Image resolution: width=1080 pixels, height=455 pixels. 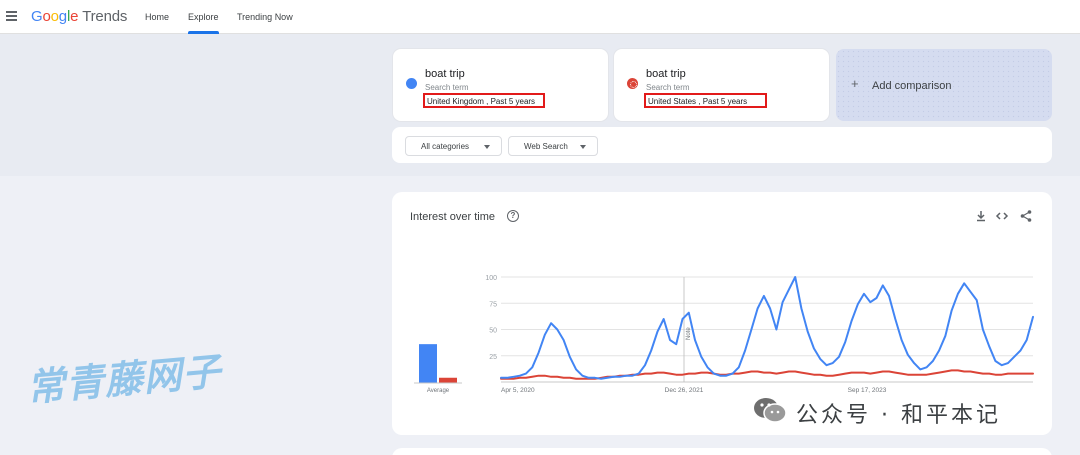 What do you see at coordinates (898, 415) in the screenshot?
I see `watermark-right-text: 公众号 · 和平本记` at bounding box center [898, 415].